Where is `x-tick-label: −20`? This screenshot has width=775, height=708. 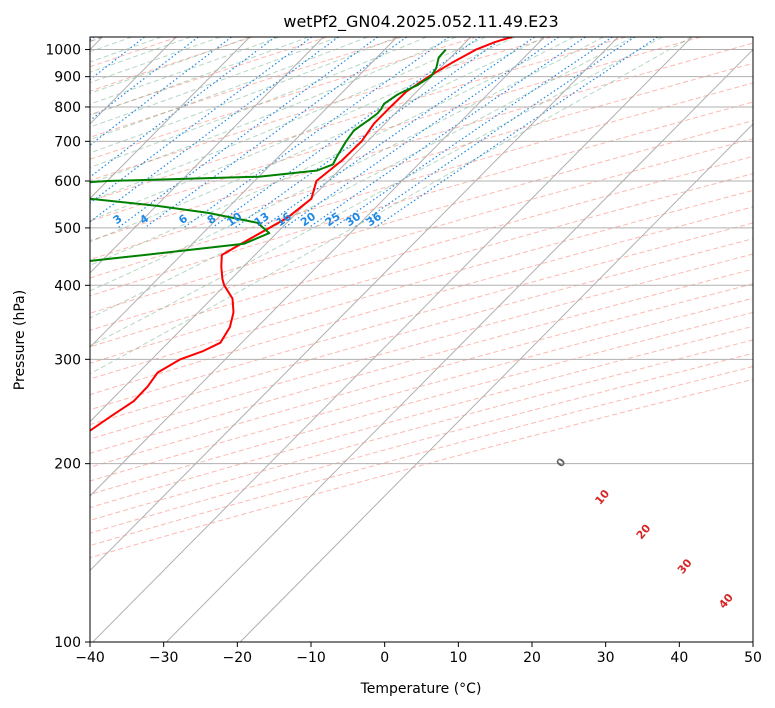
x-tick-label: −20 is located at coordinates (238, 658).